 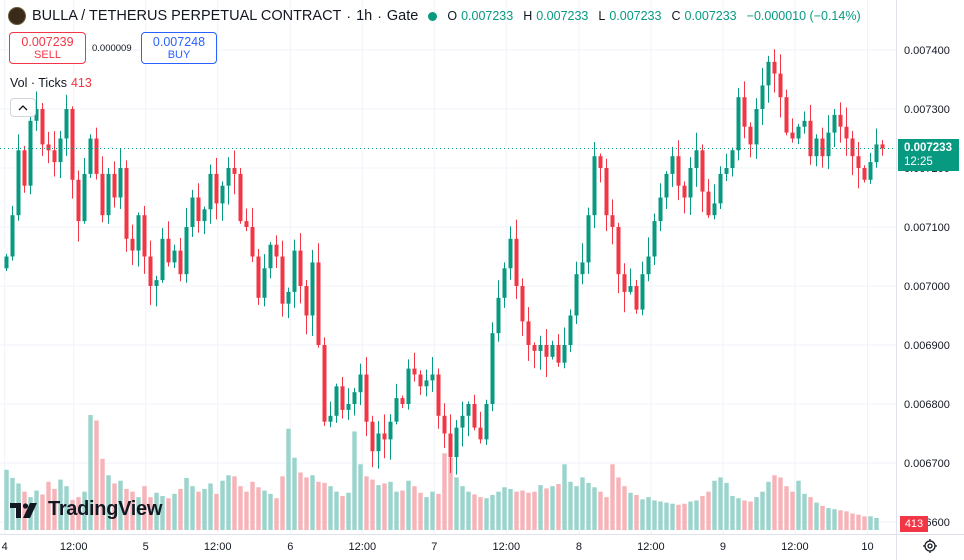 What do you see at coordinates (363, 547) in the screenshot?
I see `time-tick-label: 12:00` at bounding box center [363, 547].